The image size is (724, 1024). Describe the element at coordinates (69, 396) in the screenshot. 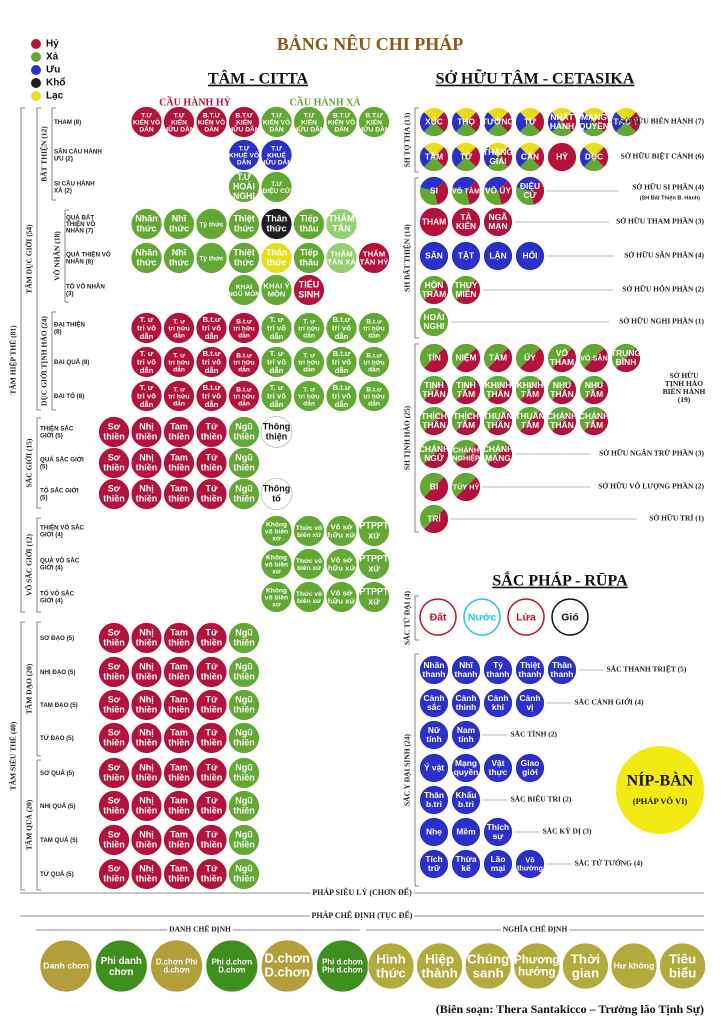

I see `row-label: ĐẠI TỐ (8)` at that location.